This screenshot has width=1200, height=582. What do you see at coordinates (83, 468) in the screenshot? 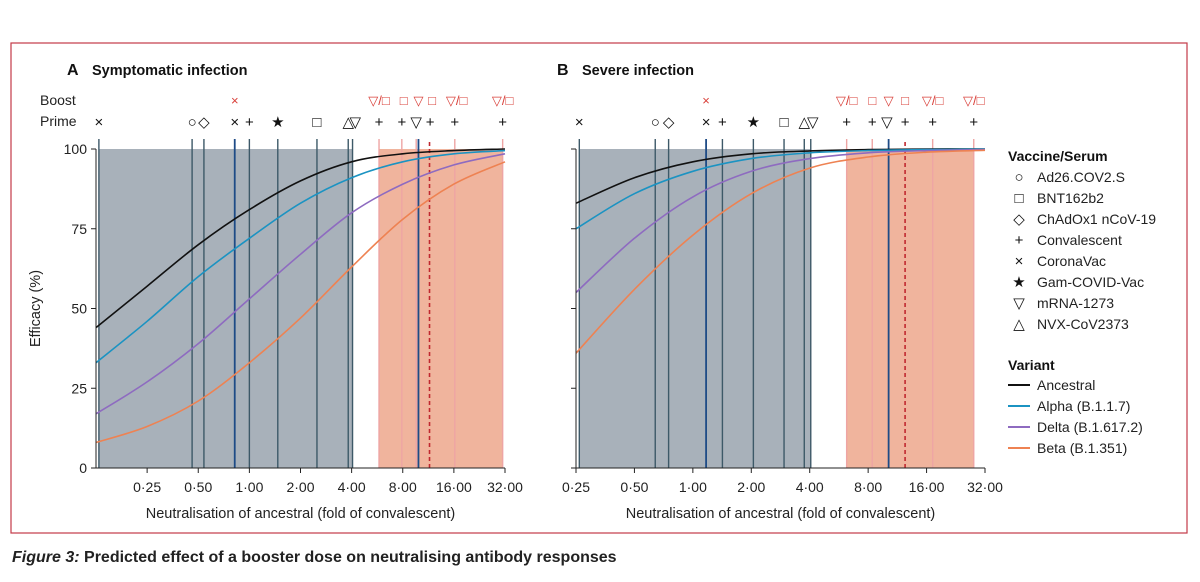
I see `y-tick-label: 0` at bounding box center [83, 468].